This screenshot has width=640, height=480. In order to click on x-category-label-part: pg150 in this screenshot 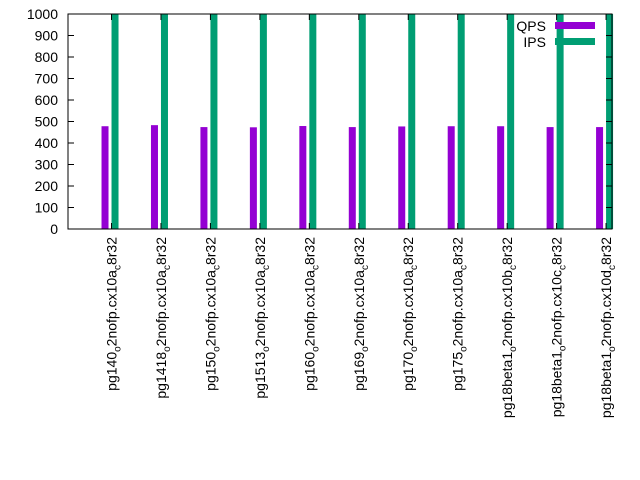, I will do `click(210, 371)`.